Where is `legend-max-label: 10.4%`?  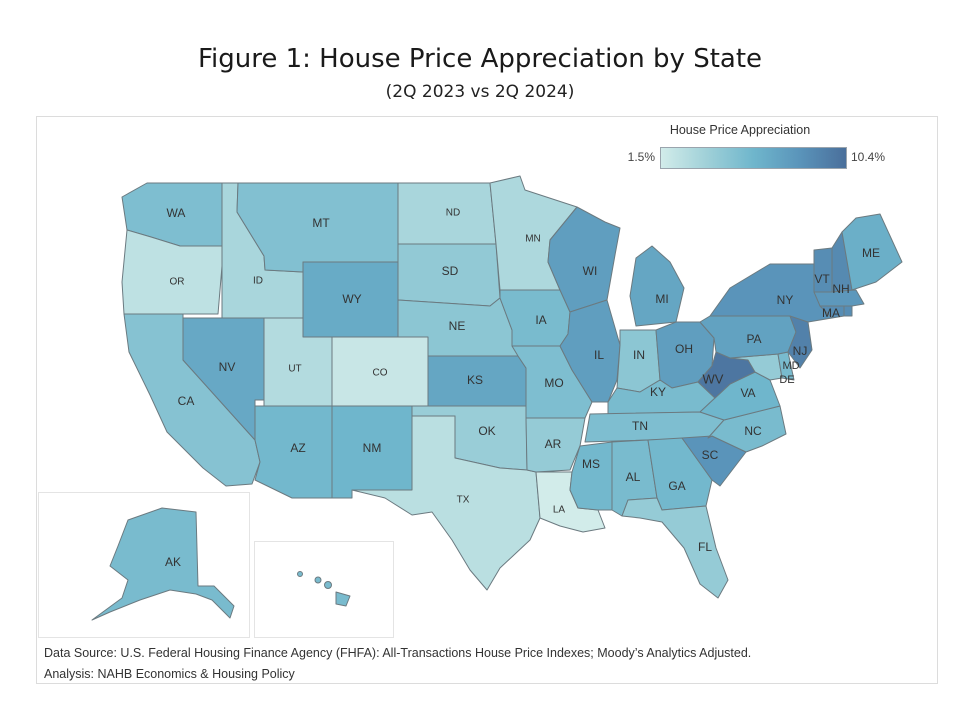 legend-max-label: 10.4% is located at coordinates (868, 157).